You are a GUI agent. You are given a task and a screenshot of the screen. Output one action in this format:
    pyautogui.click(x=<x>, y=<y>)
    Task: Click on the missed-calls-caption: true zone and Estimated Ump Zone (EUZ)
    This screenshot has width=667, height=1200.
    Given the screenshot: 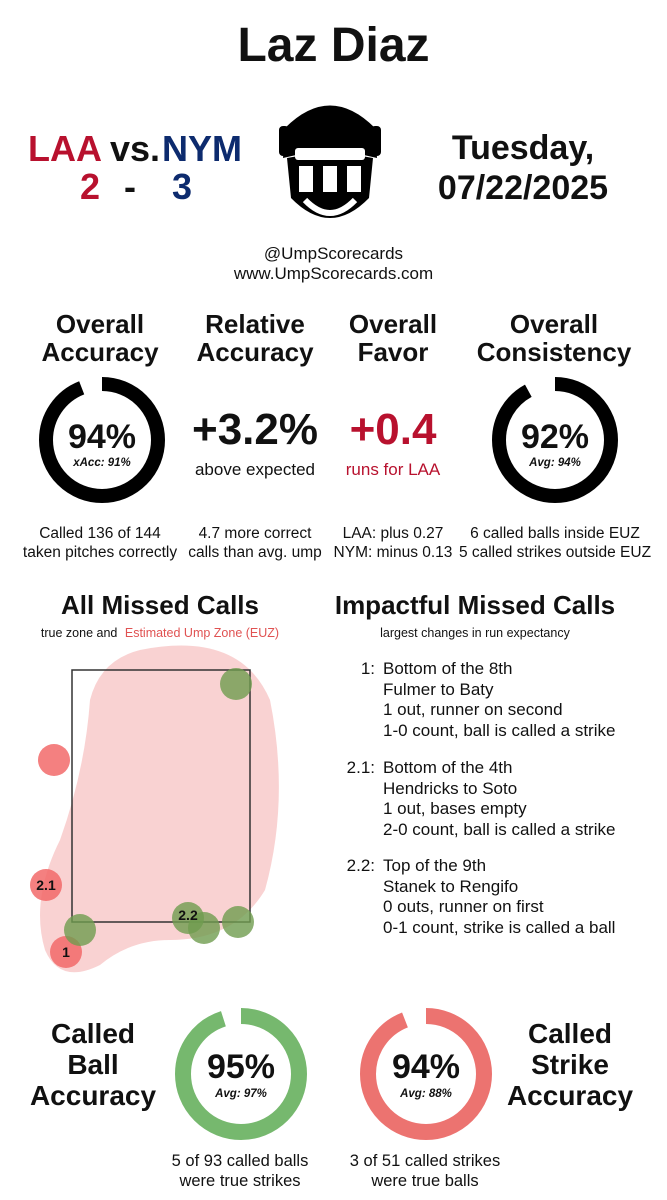 What is the action you would take?
    pyautogui.click(x=160, y=633)
    